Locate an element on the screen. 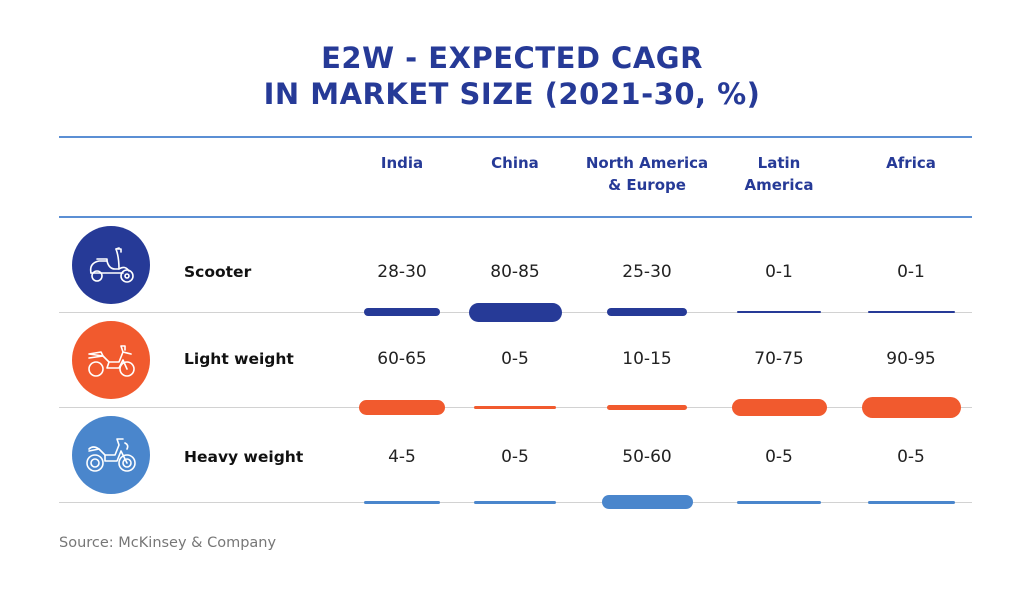 Image resolution: width=1024 pixels, height=595 pixels. row-label: Light weight is located at coordinates (239, 359).